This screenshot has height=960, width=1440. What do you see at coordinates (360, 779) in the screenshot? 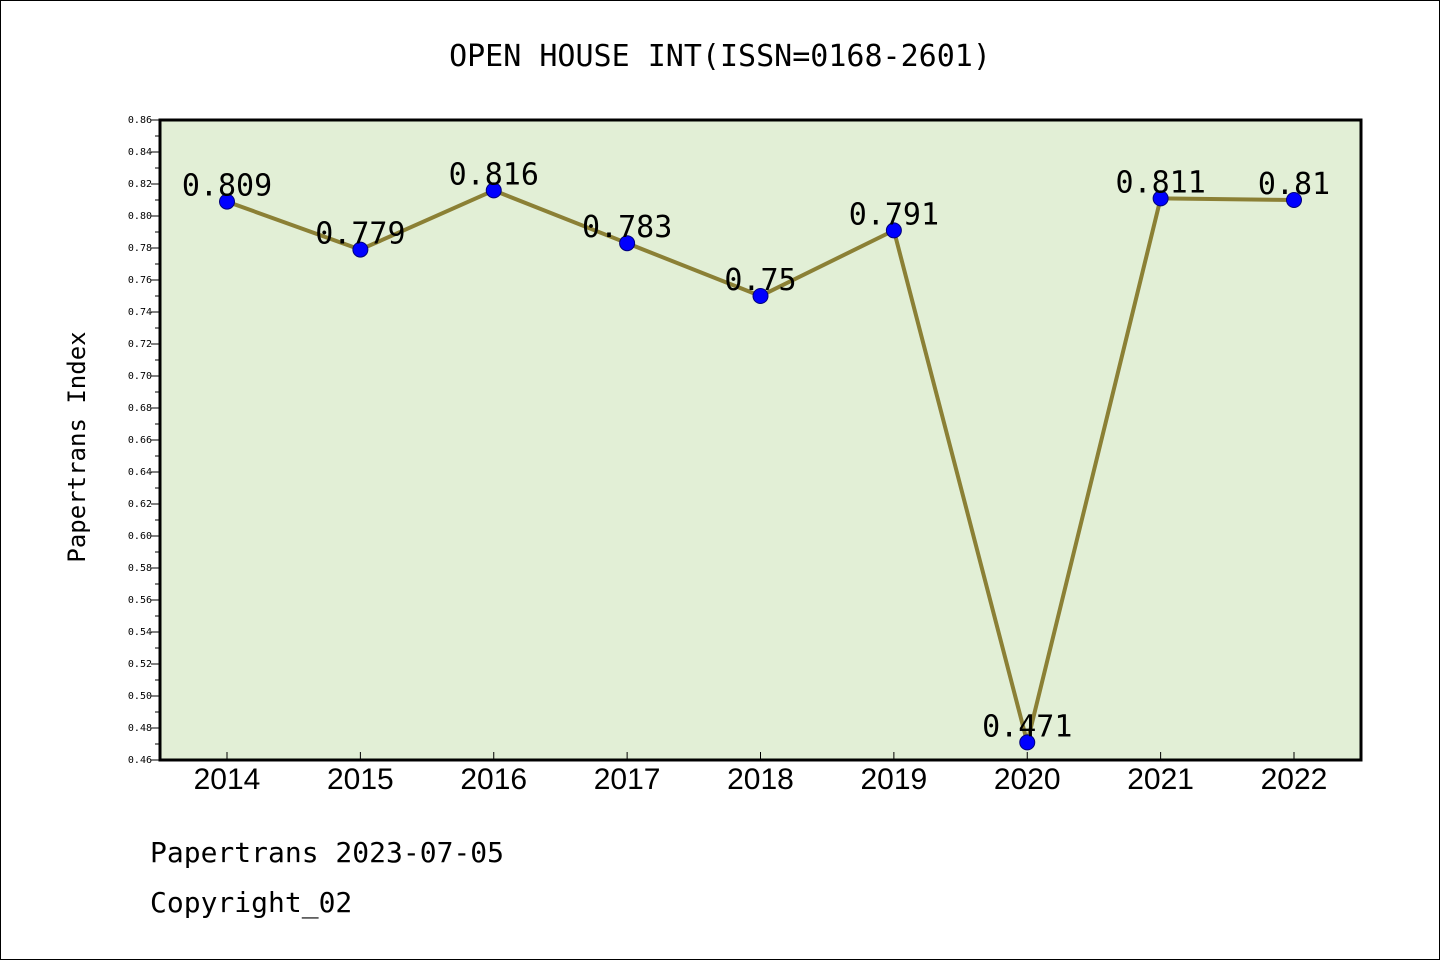
I see `x-tick-label: 2015` at bounding box center [360, 779].